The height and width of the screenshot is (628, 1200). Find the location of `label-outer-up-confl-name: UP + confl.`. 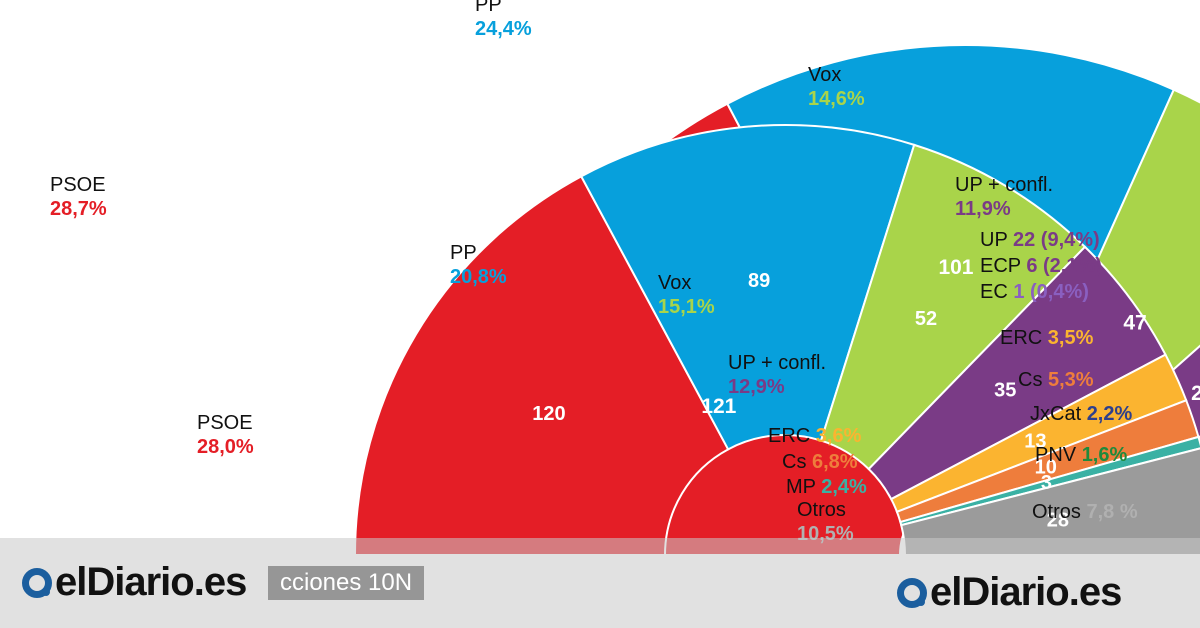

label-outer-up-confl-name: UP + confl. is located at coordinates (1004, 185).